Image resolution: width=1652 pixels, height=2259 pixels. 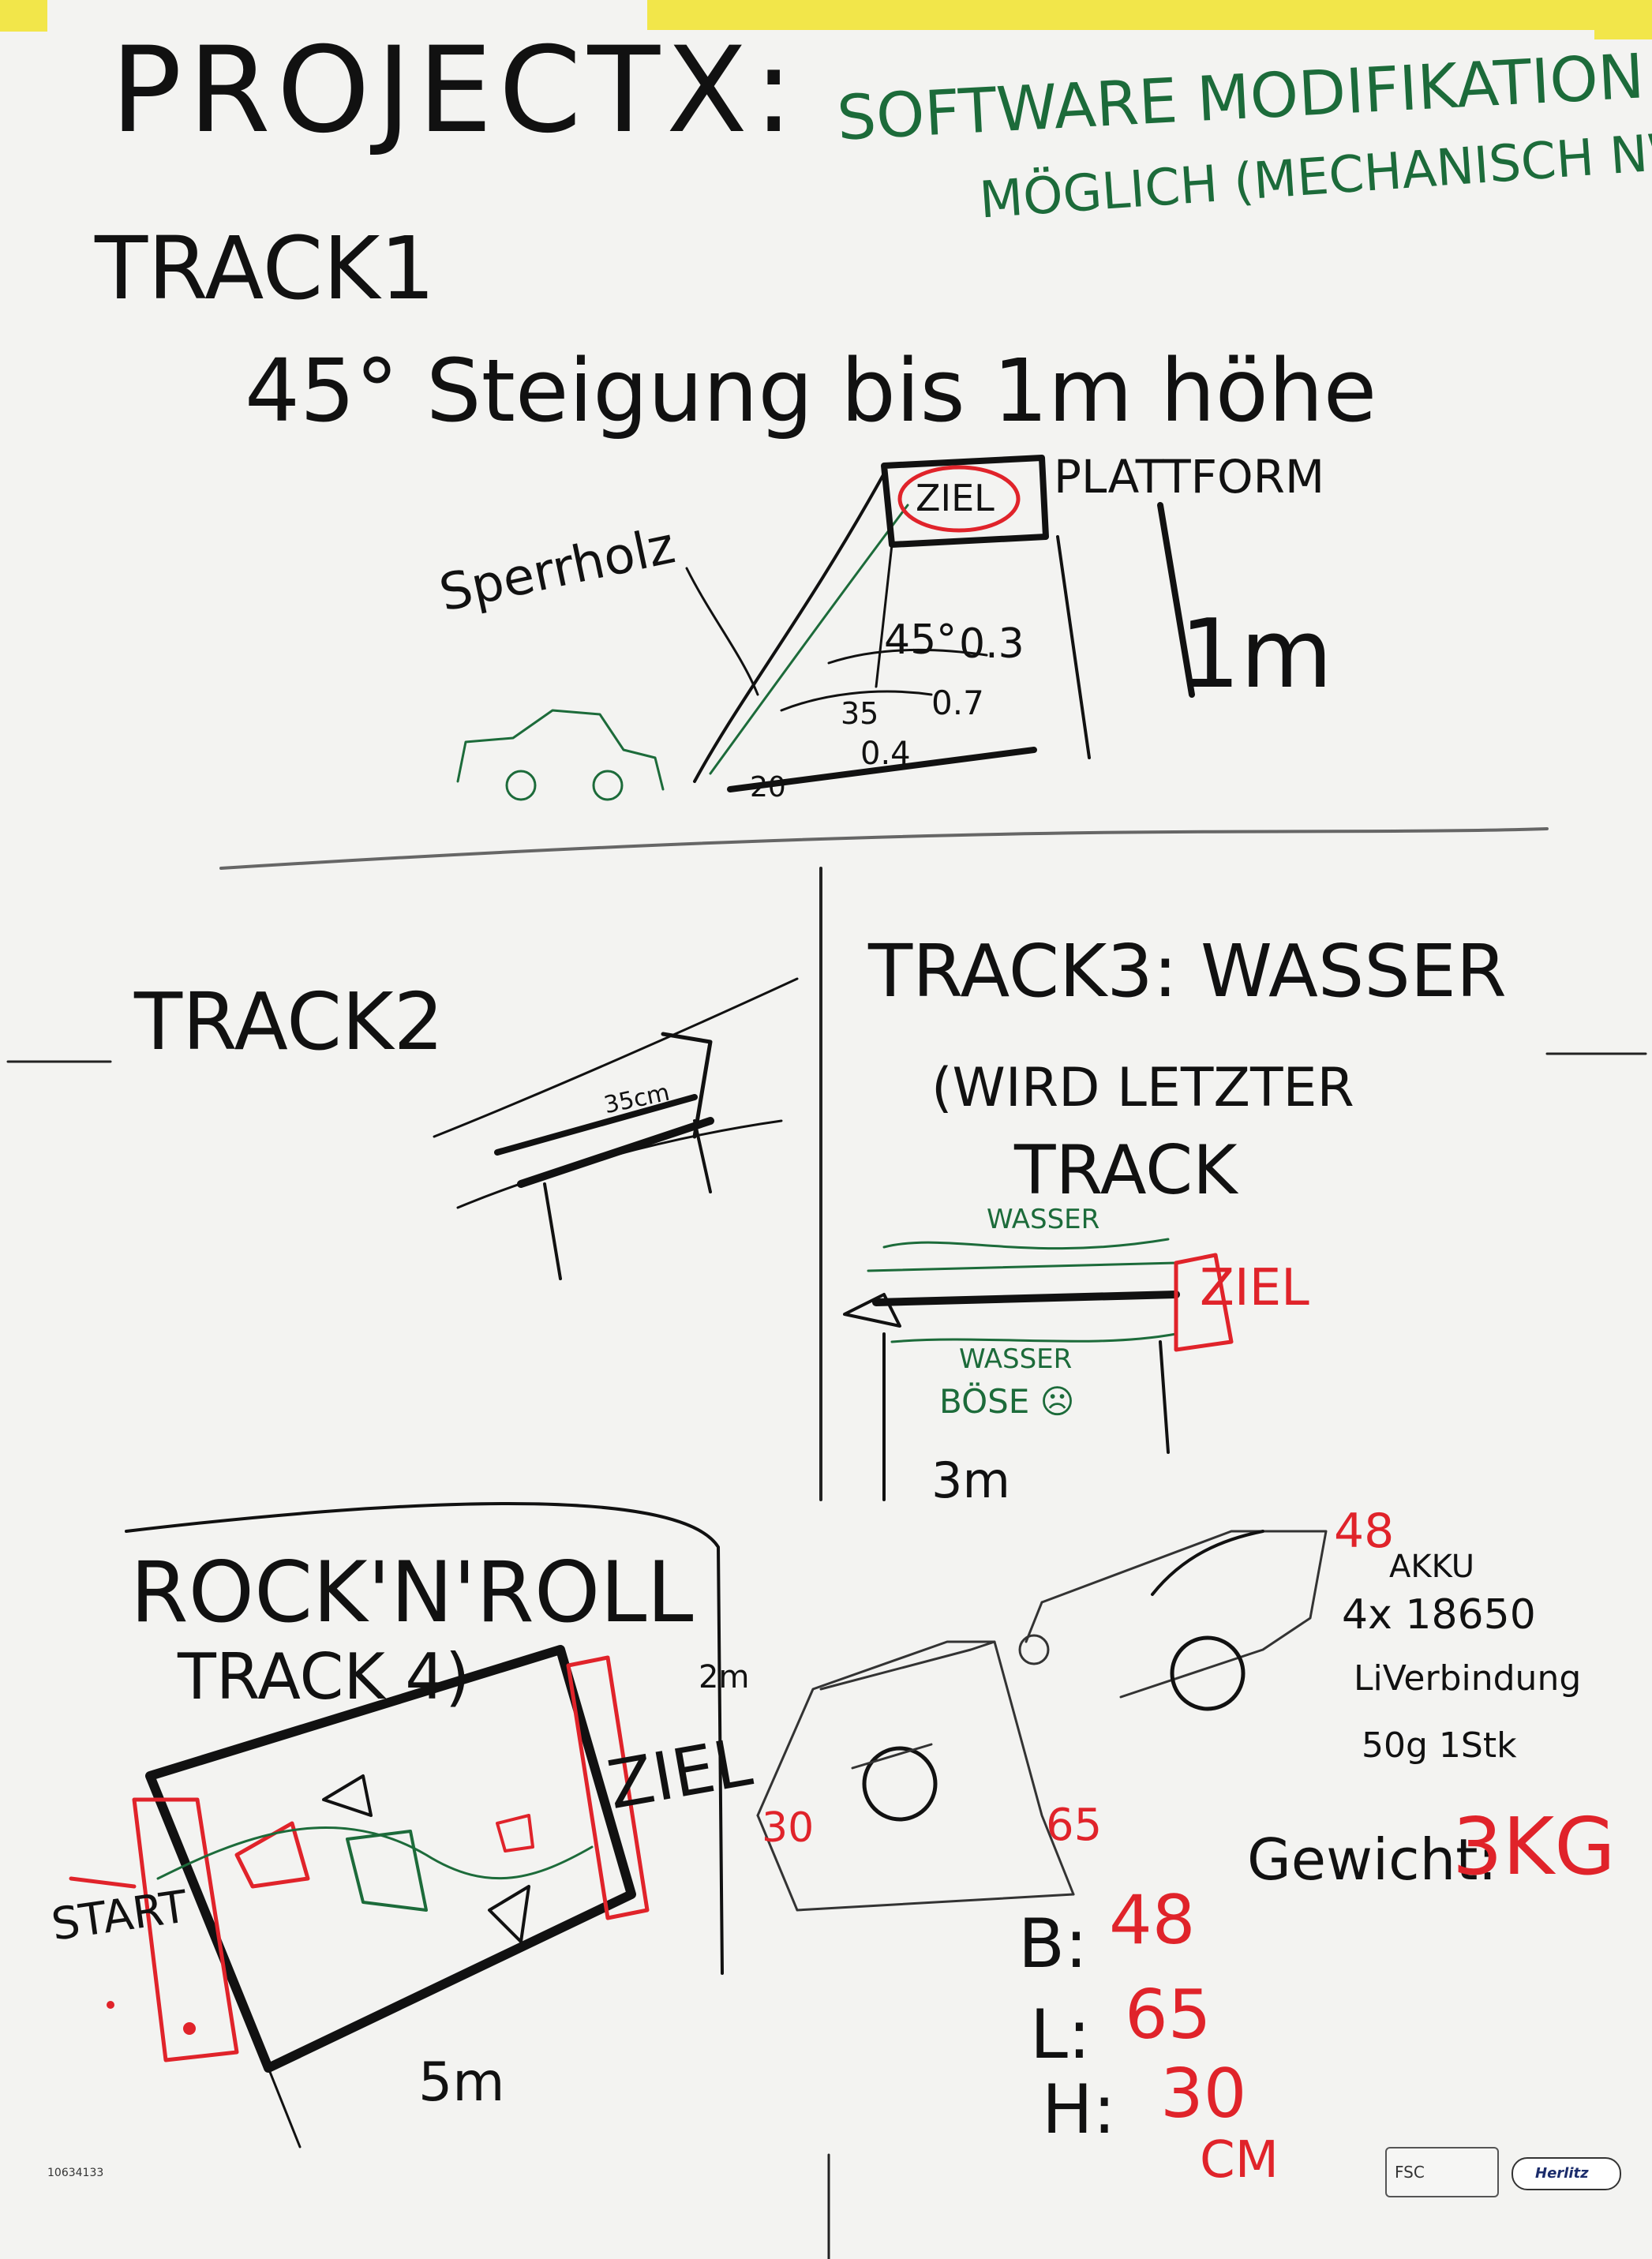 I want to click on water-course-sketch, so click(x=1038, y=1370).